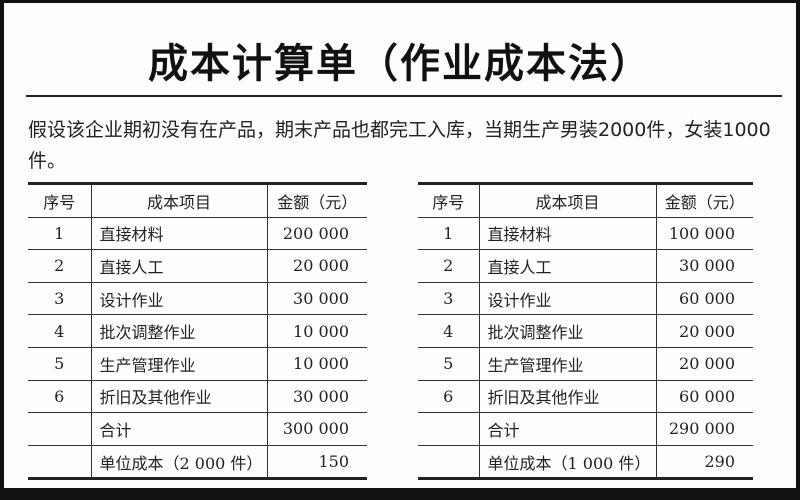 The height and width of the screenshot is (500, 800). What do you see at coordinates (704, 429) in the screenshot?
I see `cell-amount: 290 000` at bounding box center [704, 429].